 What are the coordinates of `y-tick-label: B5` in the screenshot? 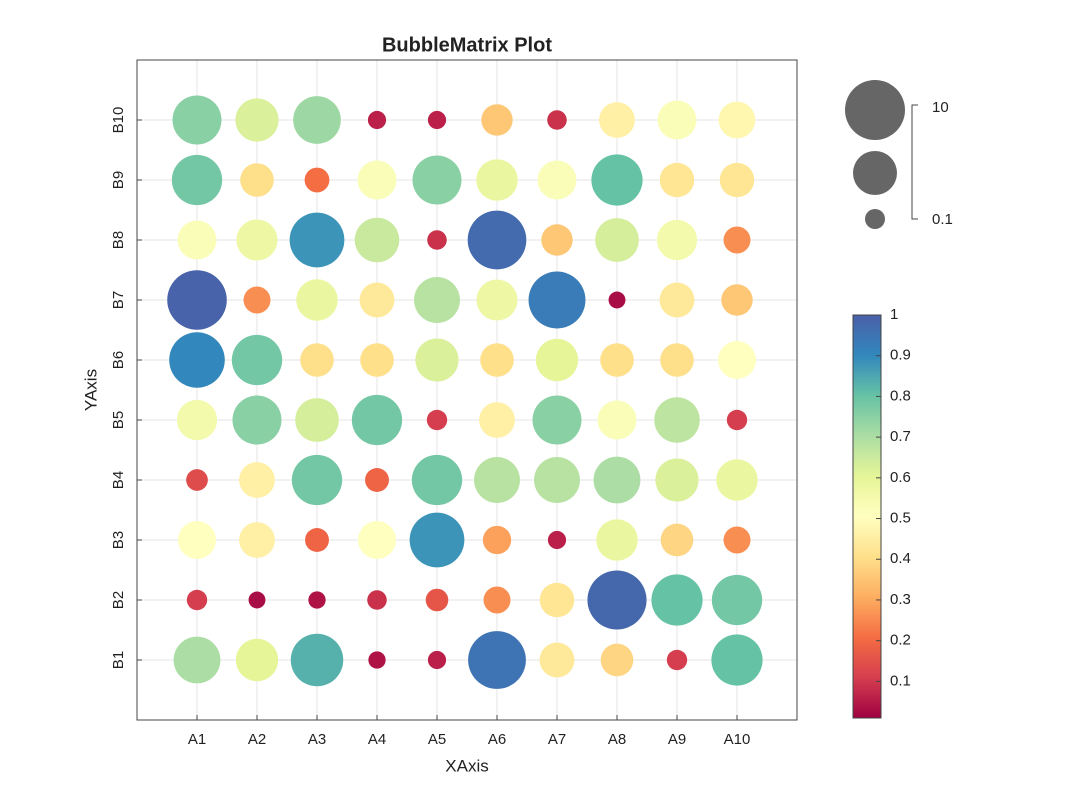 It's located at (118, 420).